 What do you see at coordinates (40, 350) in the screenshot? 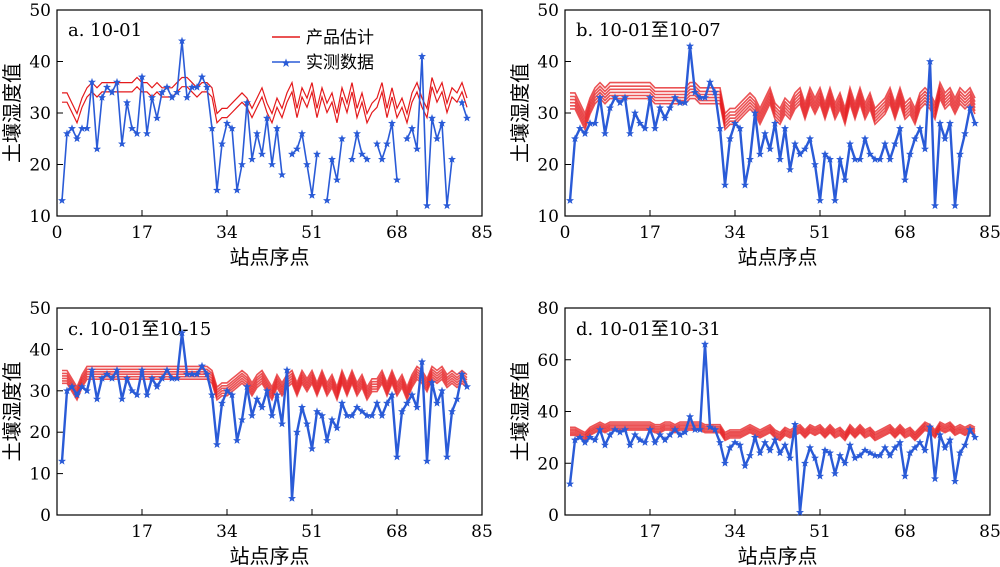
I see `y-tick-label: 40` at bounding box center [40, 350].